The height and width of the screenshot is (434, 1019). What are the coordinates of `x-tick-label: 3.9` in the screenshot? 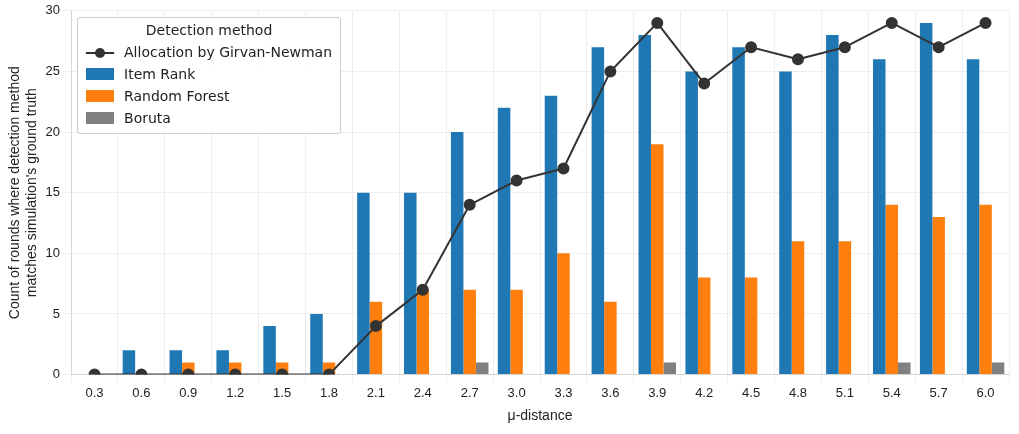 It's located at (657, 392).